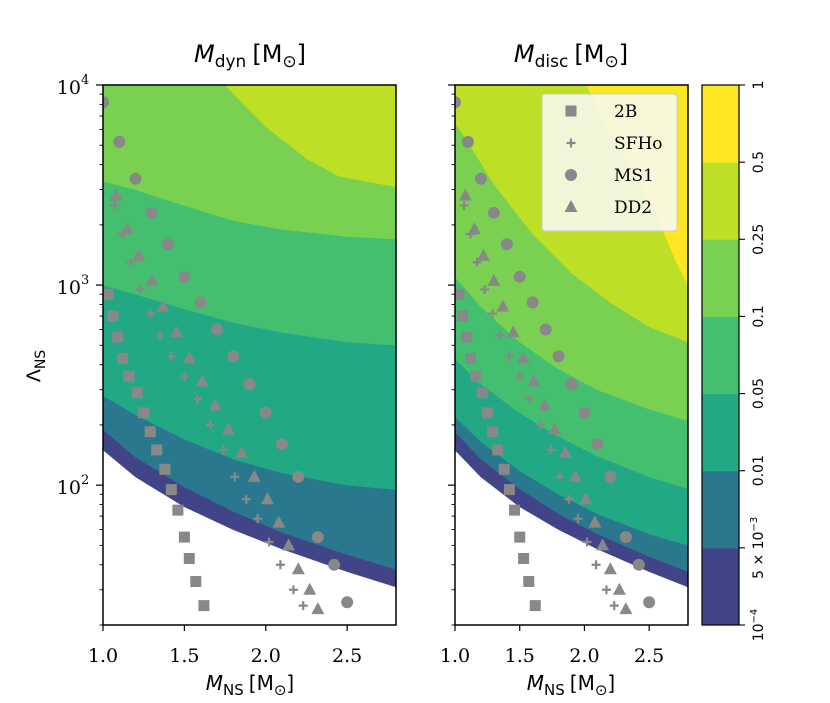 This screenshot has height=703, width=830. I want to click on colorbar: 10−4 5 × 10−3 0.01 0.05 0.1 0.25 0.5 1, so click(734, 361).